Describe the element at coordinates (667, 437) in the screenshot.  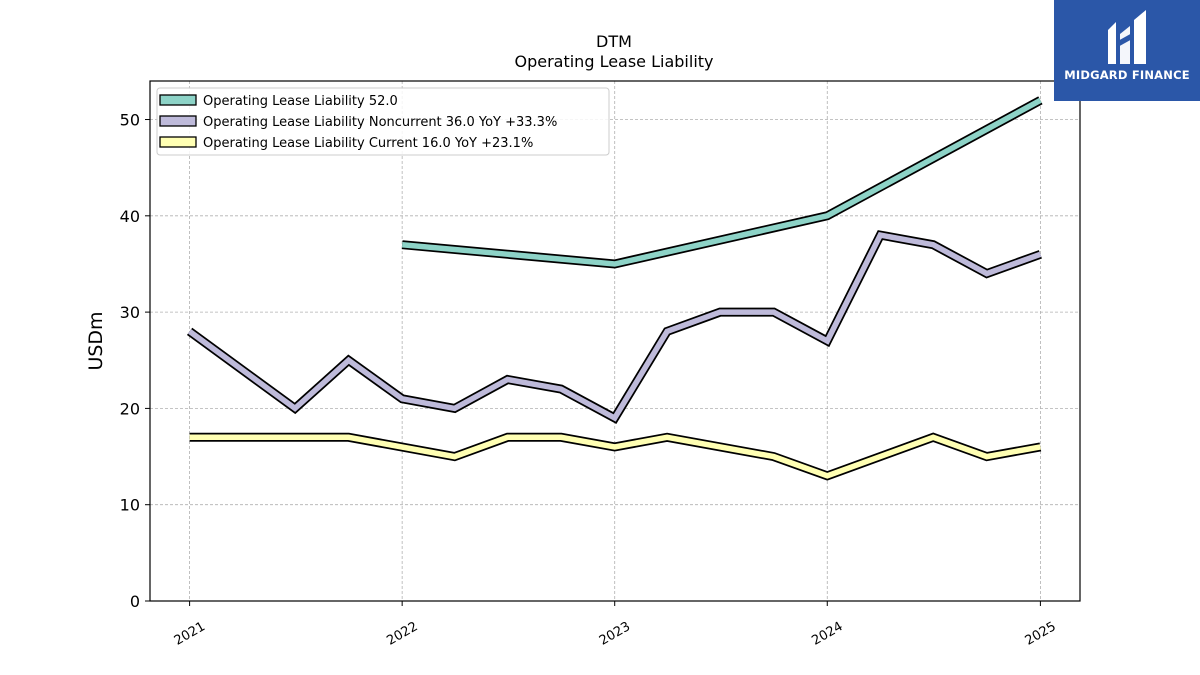
I see `data-point: 2023-04-01: 17` at that location.